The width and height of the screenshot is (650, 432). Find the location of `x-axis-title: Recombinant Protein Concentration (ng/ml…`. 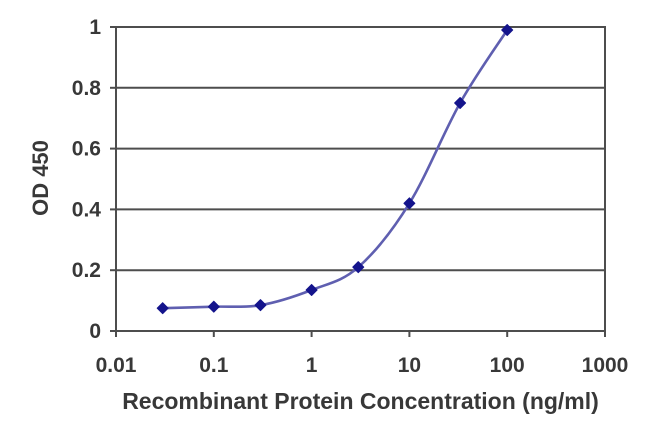

x-axis-title: Recombinant Protein Concentration (ng/ml… is located at coordinates (360, 401).